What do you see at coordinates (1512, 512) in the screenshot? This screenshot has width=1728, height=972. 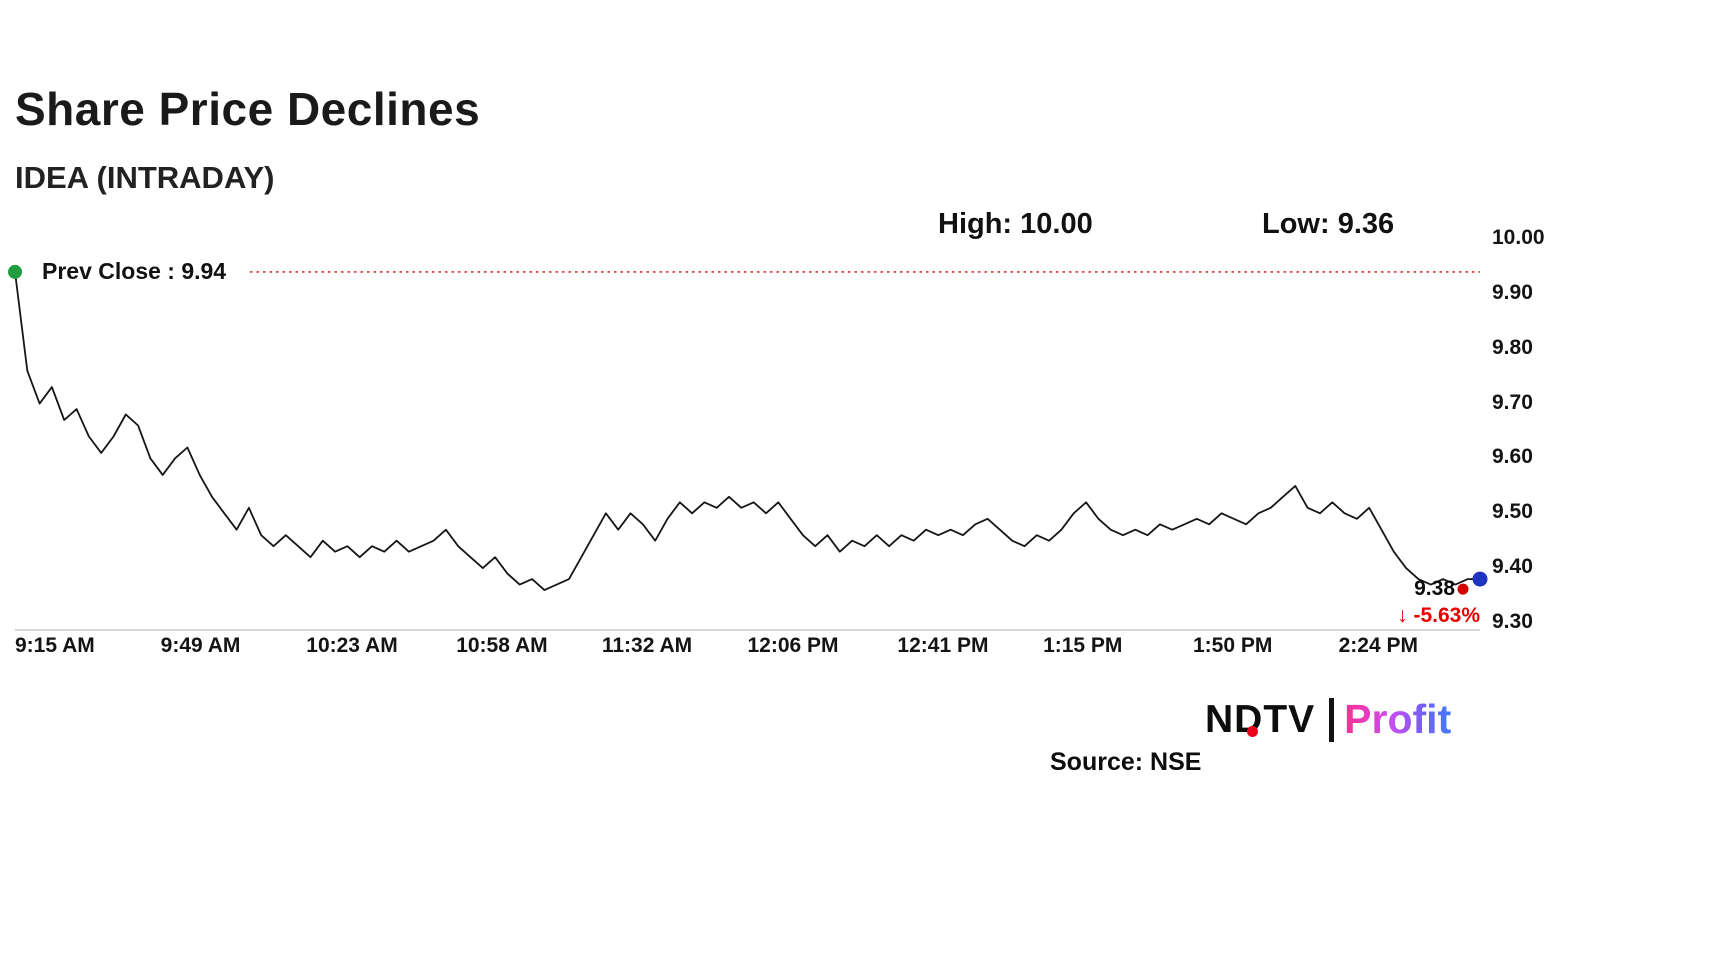 I see `y-tick-label: 9.50` at bounding box center [1512, 512].